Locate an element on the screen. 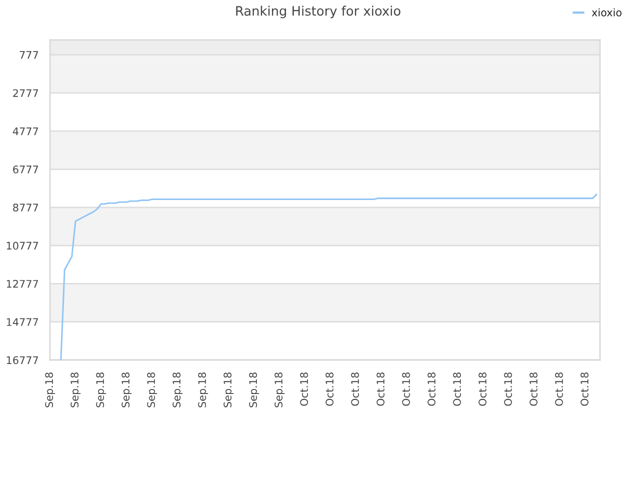 Image resolution: width=640 pixels, height=480 pixels. legend-label: xioxio is located at coordinates (607, 12).